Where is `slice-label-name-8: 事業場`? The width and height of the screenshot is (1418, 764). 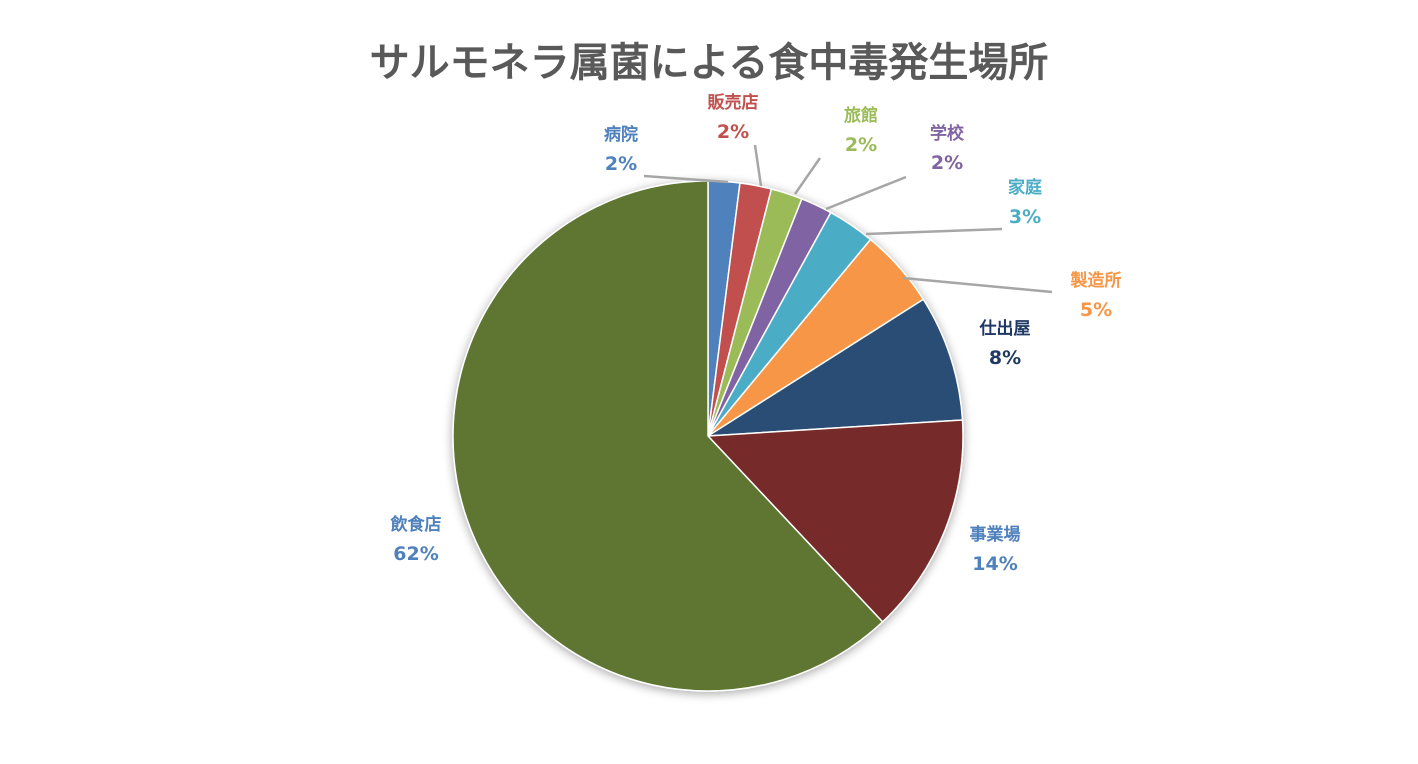 slice-label-name-8: 事業場 is located at coordinates (995, 534).